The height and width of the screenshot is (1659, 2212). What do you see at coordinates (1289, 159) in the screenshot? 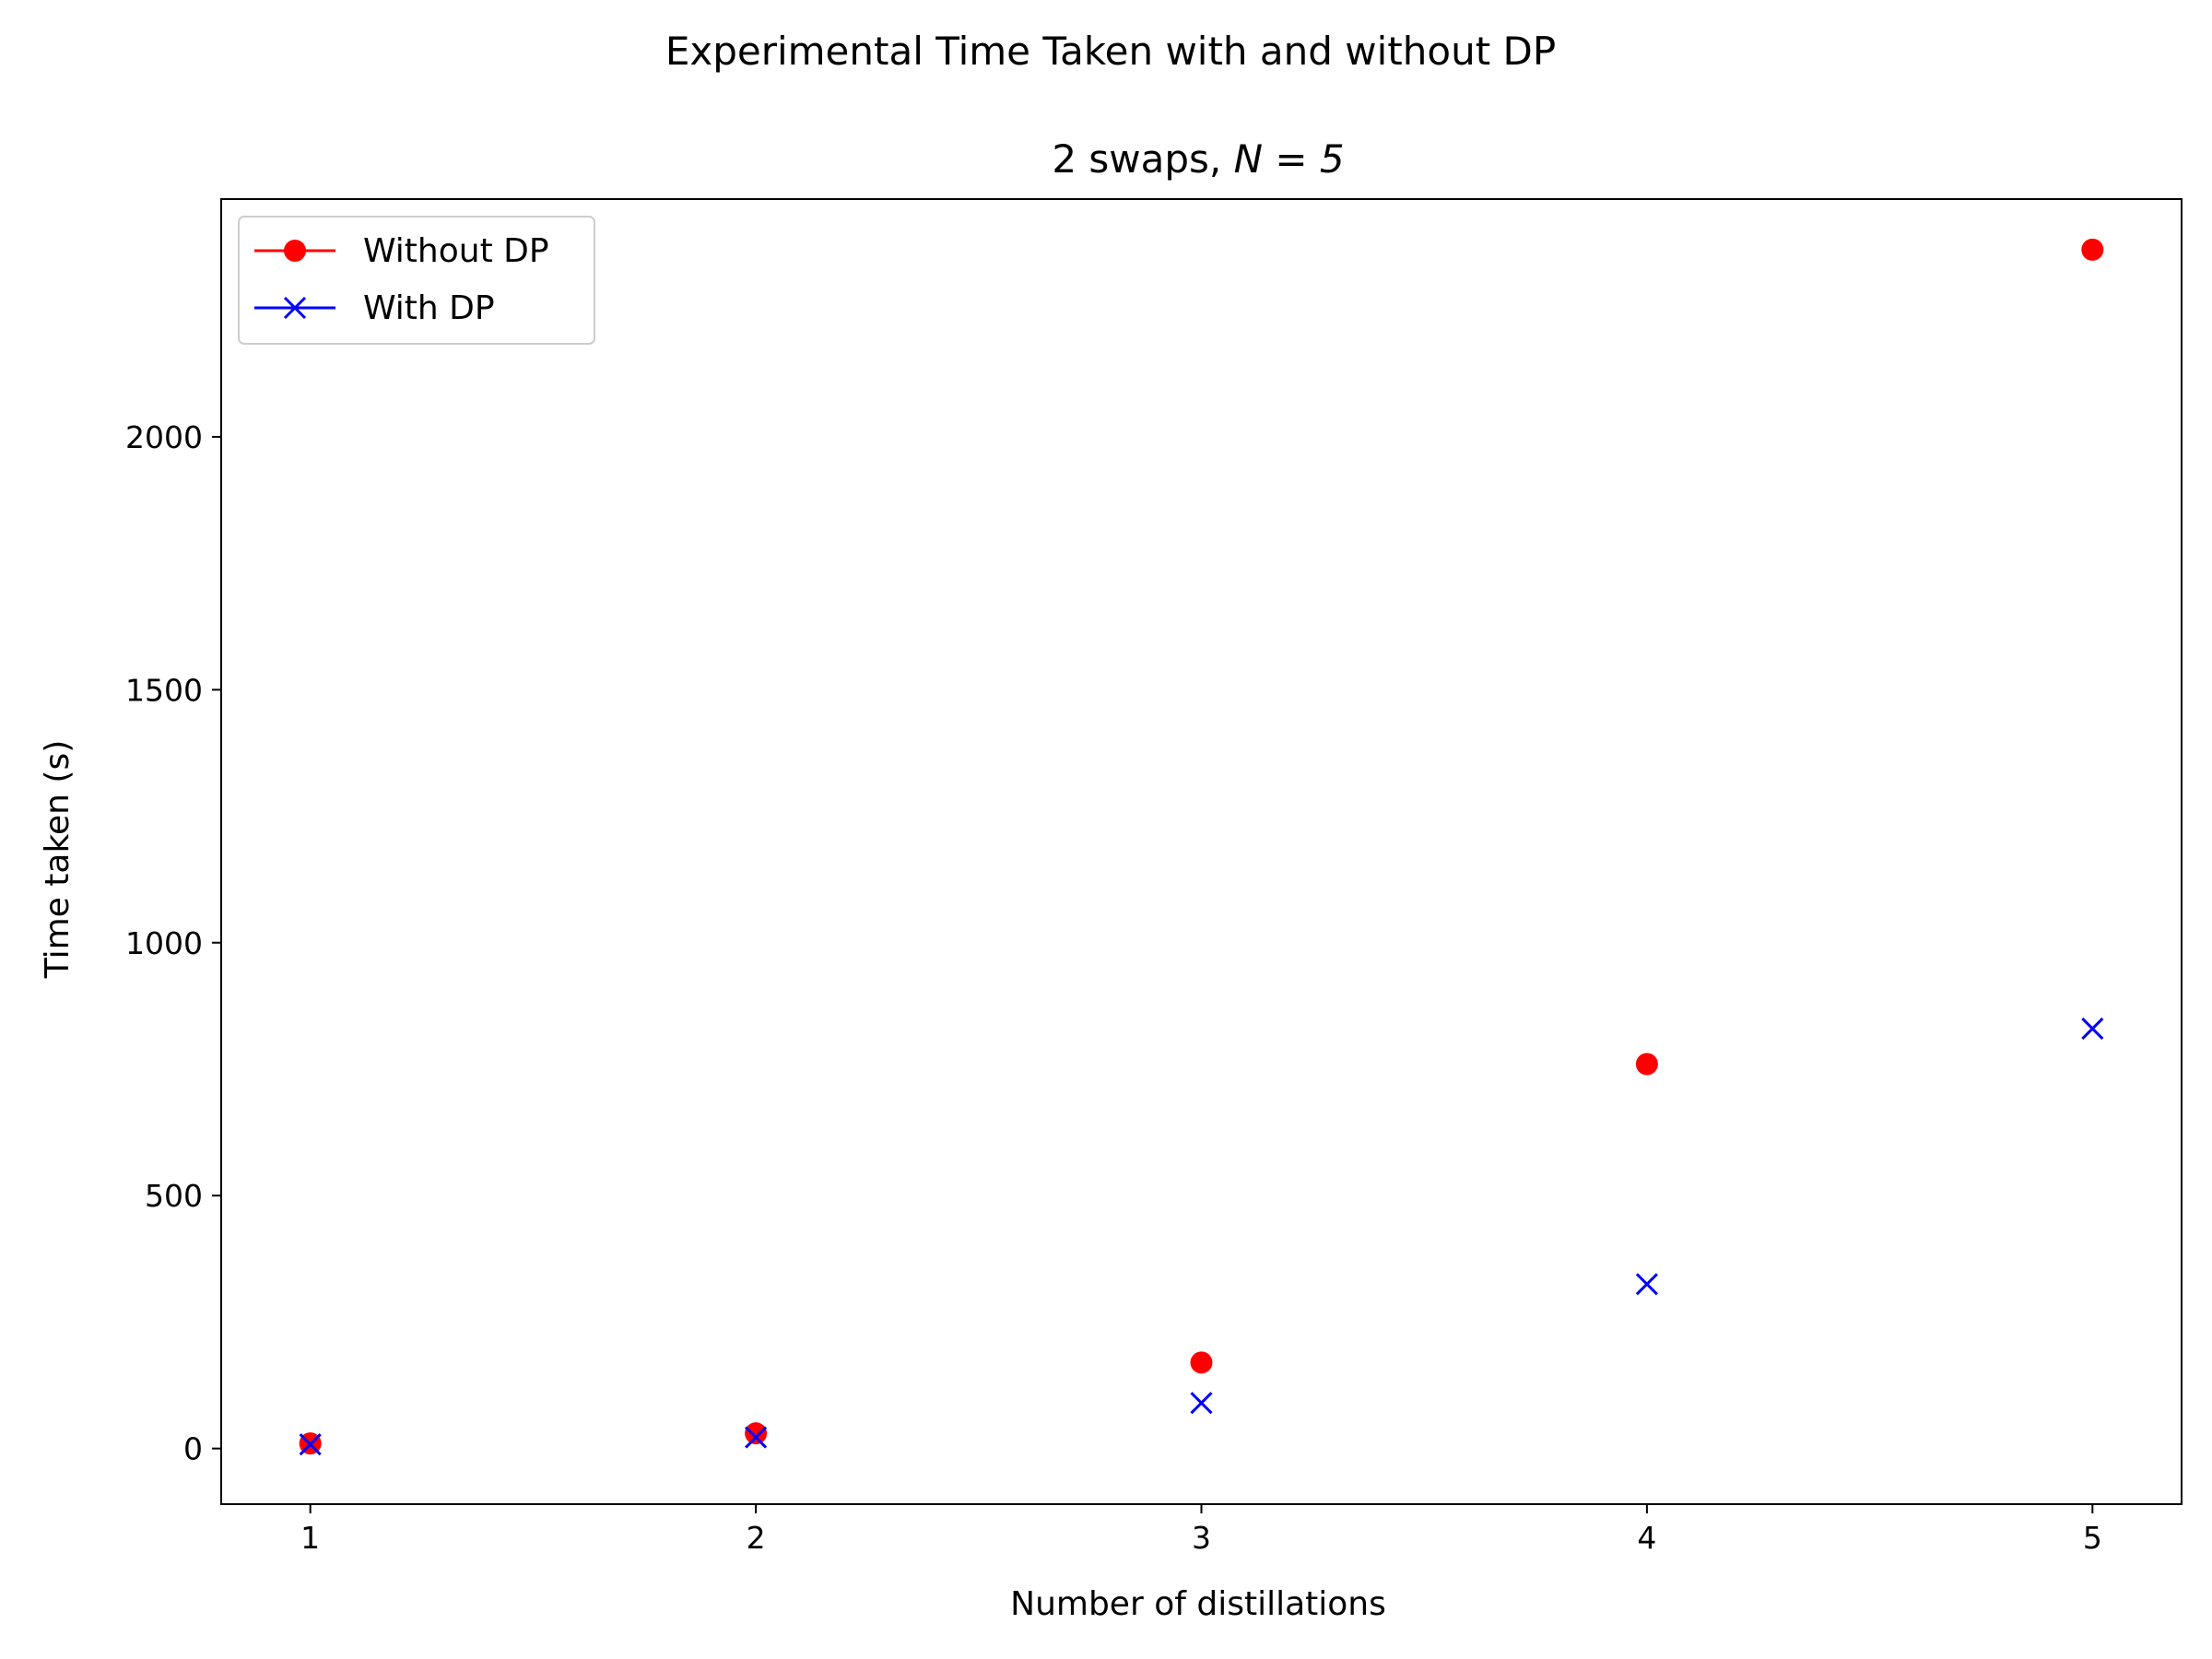
I see `chart-title-math: N = 5` at bounding box center [1289, 159].